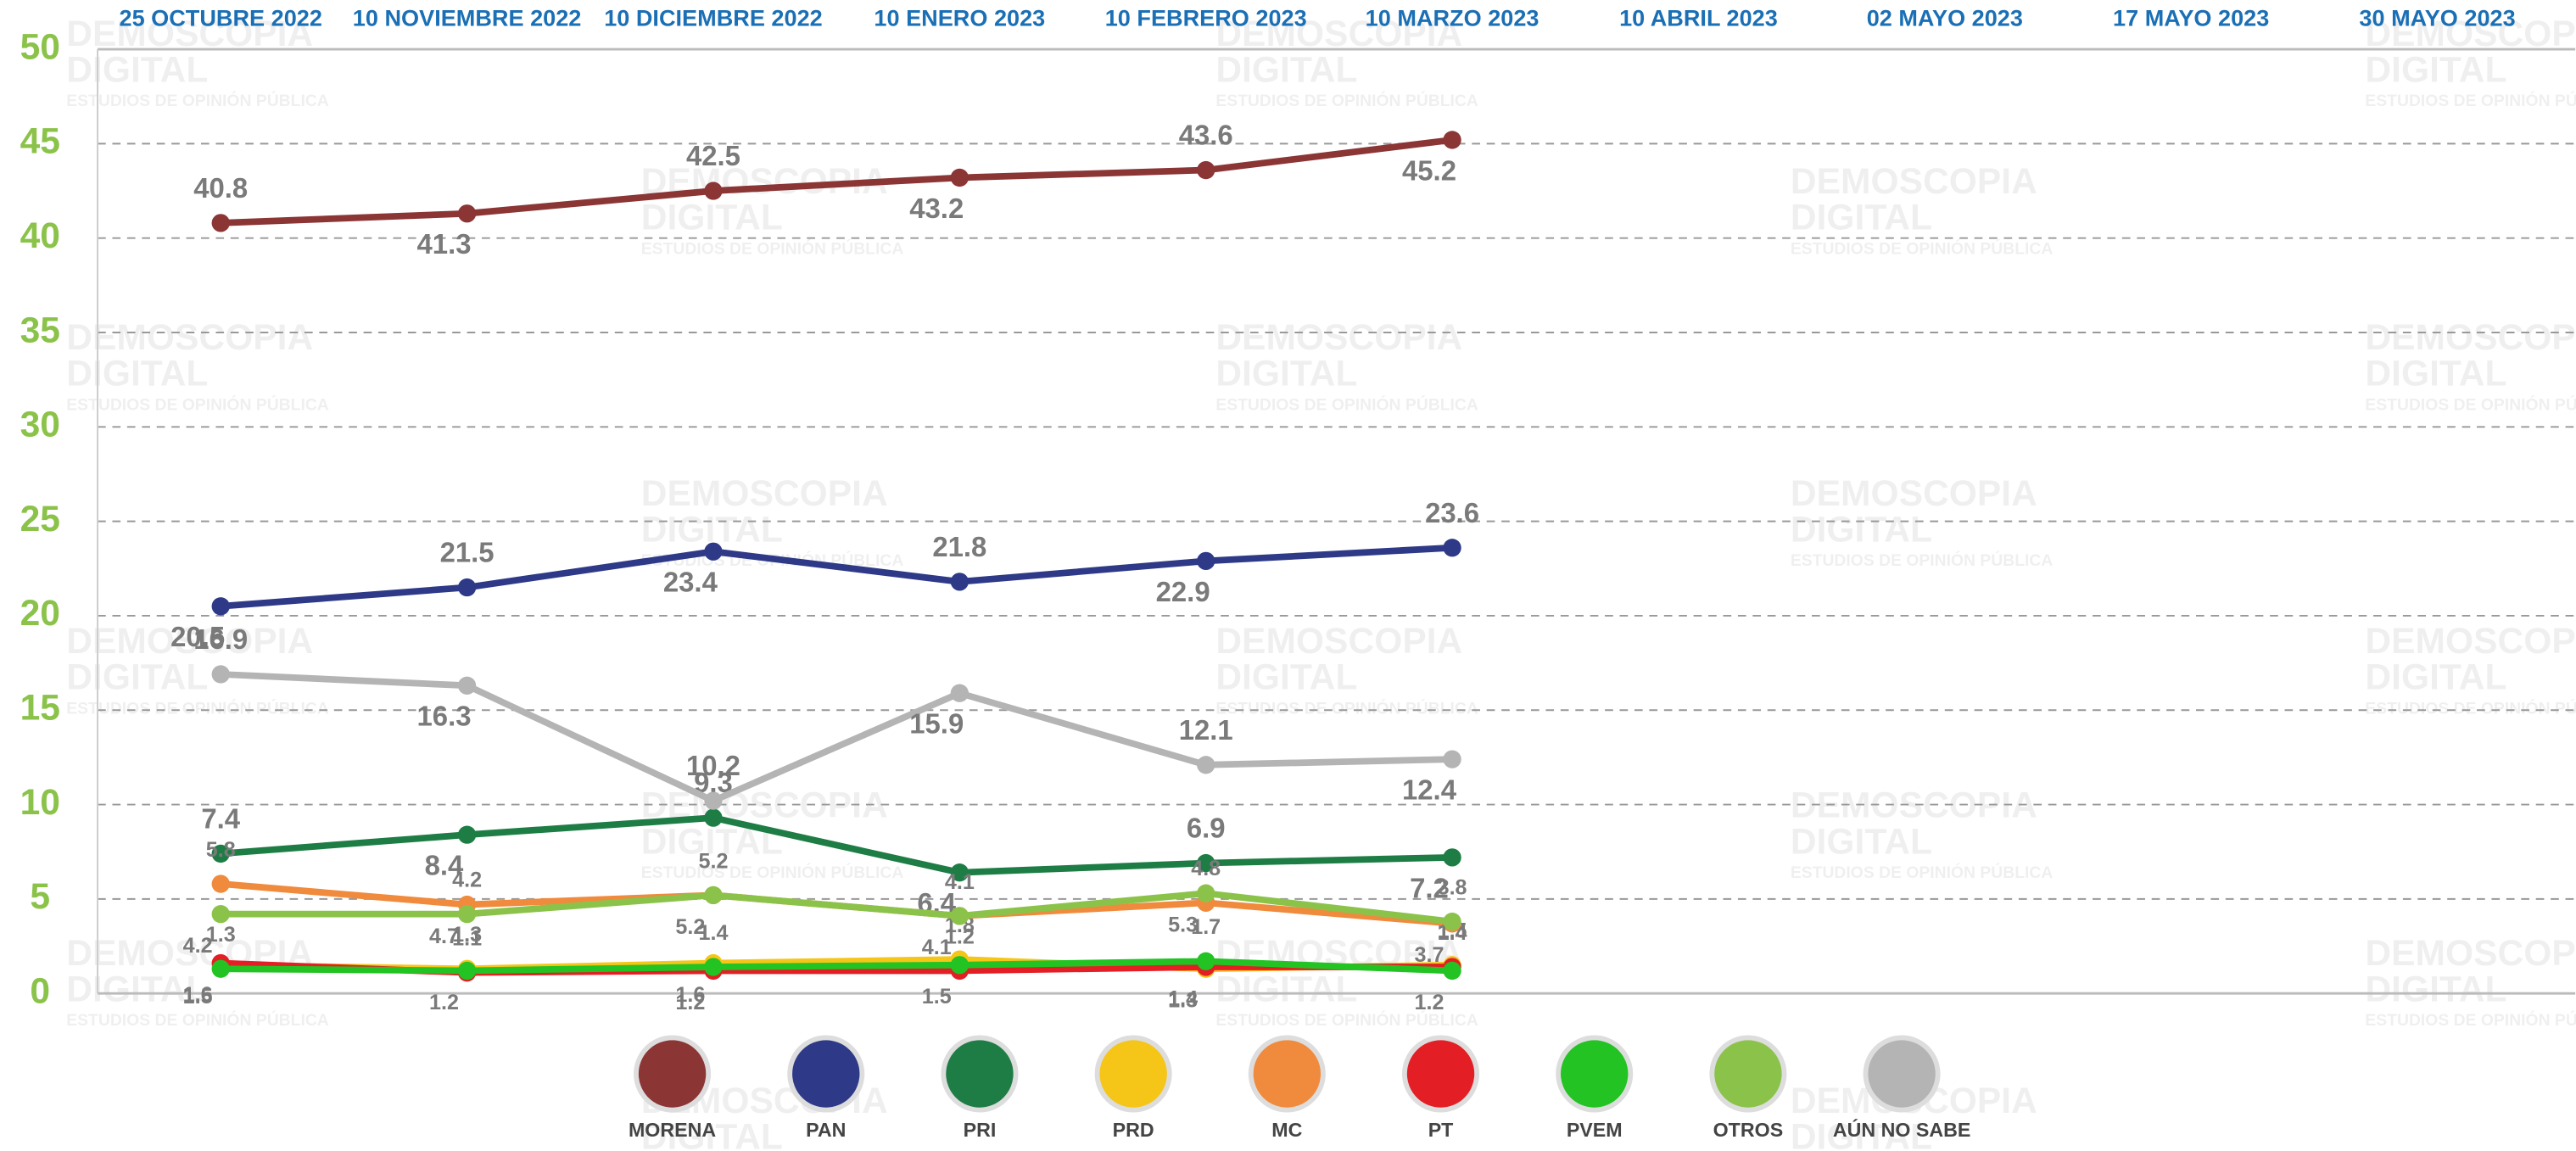  I want to click on data-label: 6.9, so click(1206, 828).